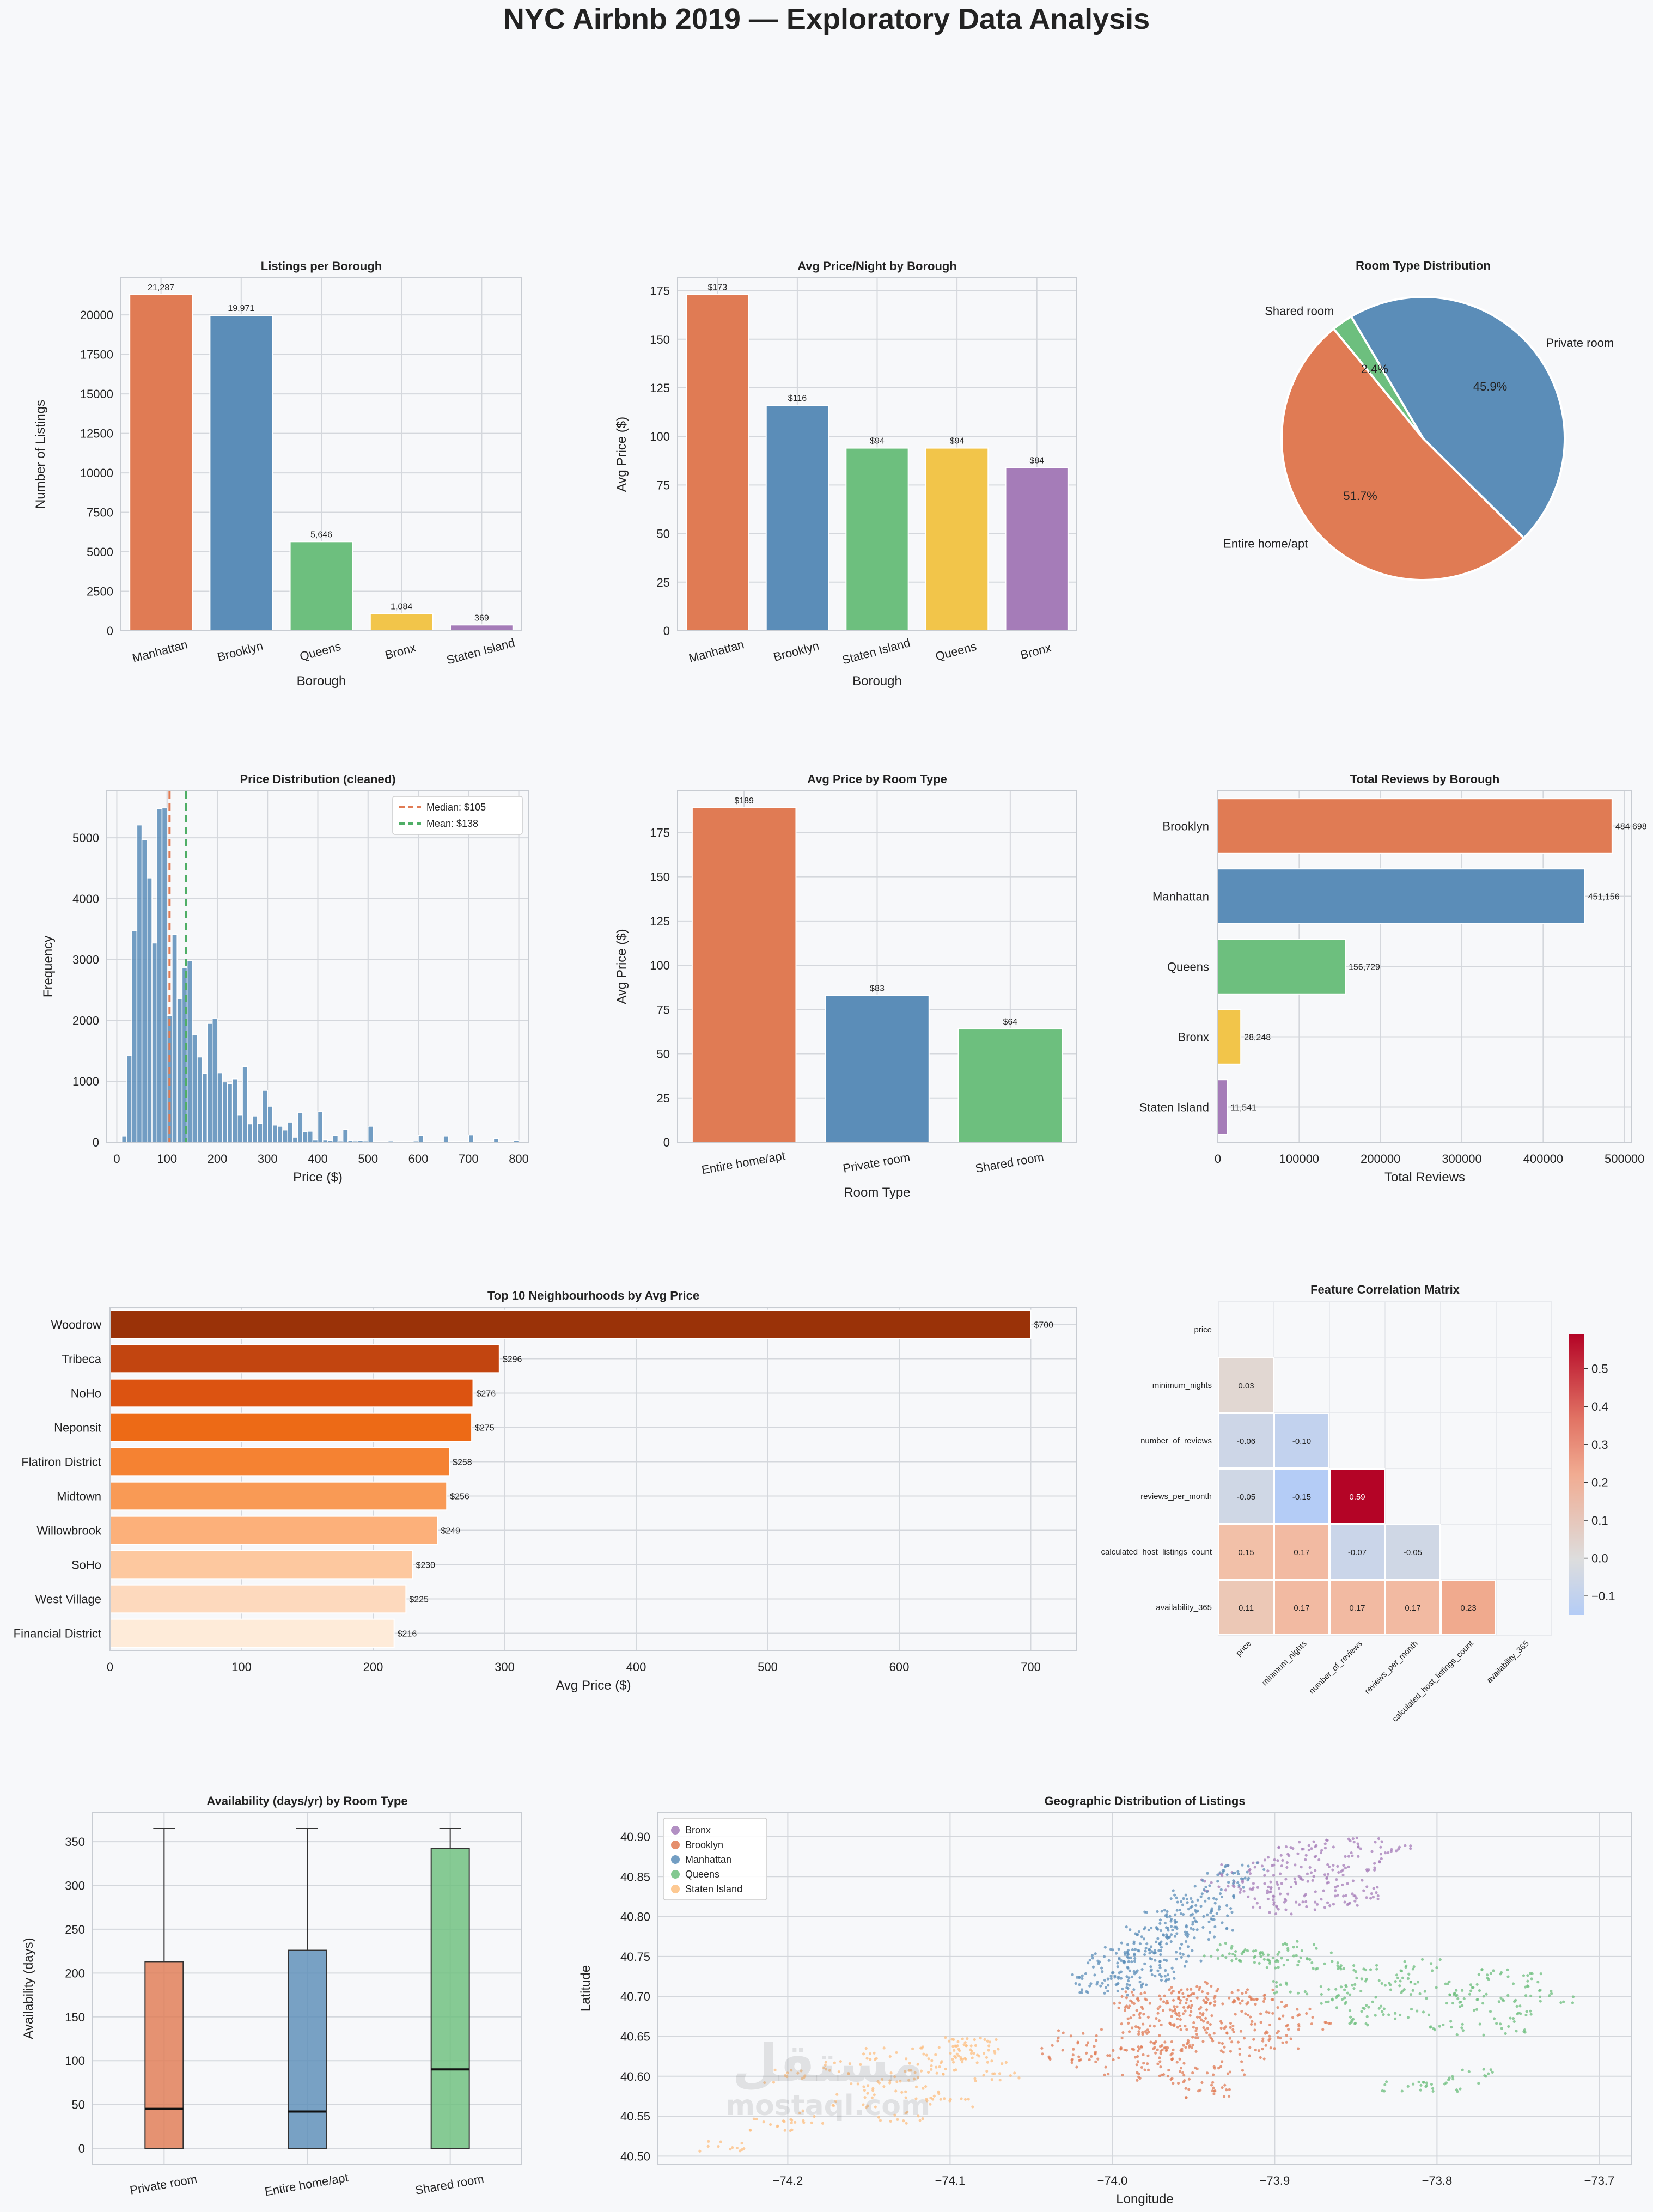 The width and height of the screenshot is (1653, 2212). I want to click on heatmap-value: -0.07, so click(1357, 1552).